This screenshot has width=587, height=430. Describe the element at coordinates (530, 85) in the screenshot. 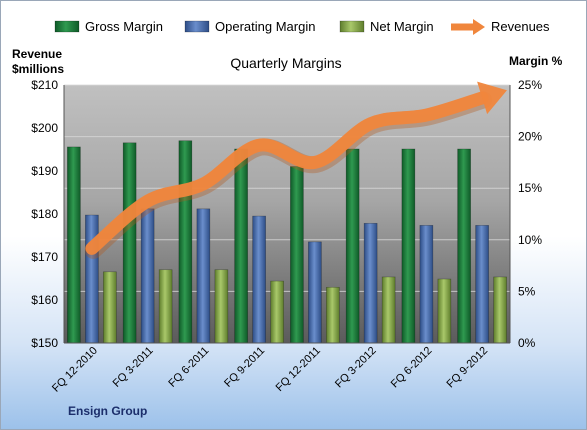

I see `y-right-tick-label: 25%` at that location.